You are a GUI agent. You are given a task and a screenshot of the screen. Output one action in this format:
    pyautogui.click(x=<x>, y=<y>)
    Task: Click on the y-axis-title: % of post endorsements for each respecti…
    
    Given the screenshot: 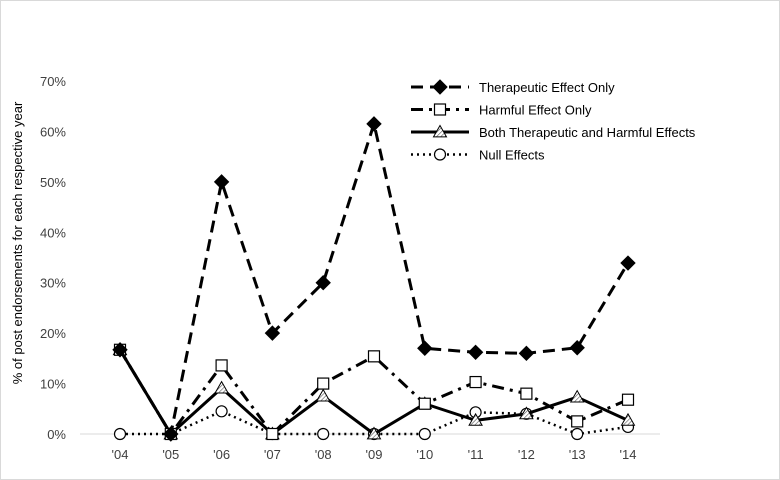 What is the action you would take?
    pyautogui.click(x=17, y=242)
    